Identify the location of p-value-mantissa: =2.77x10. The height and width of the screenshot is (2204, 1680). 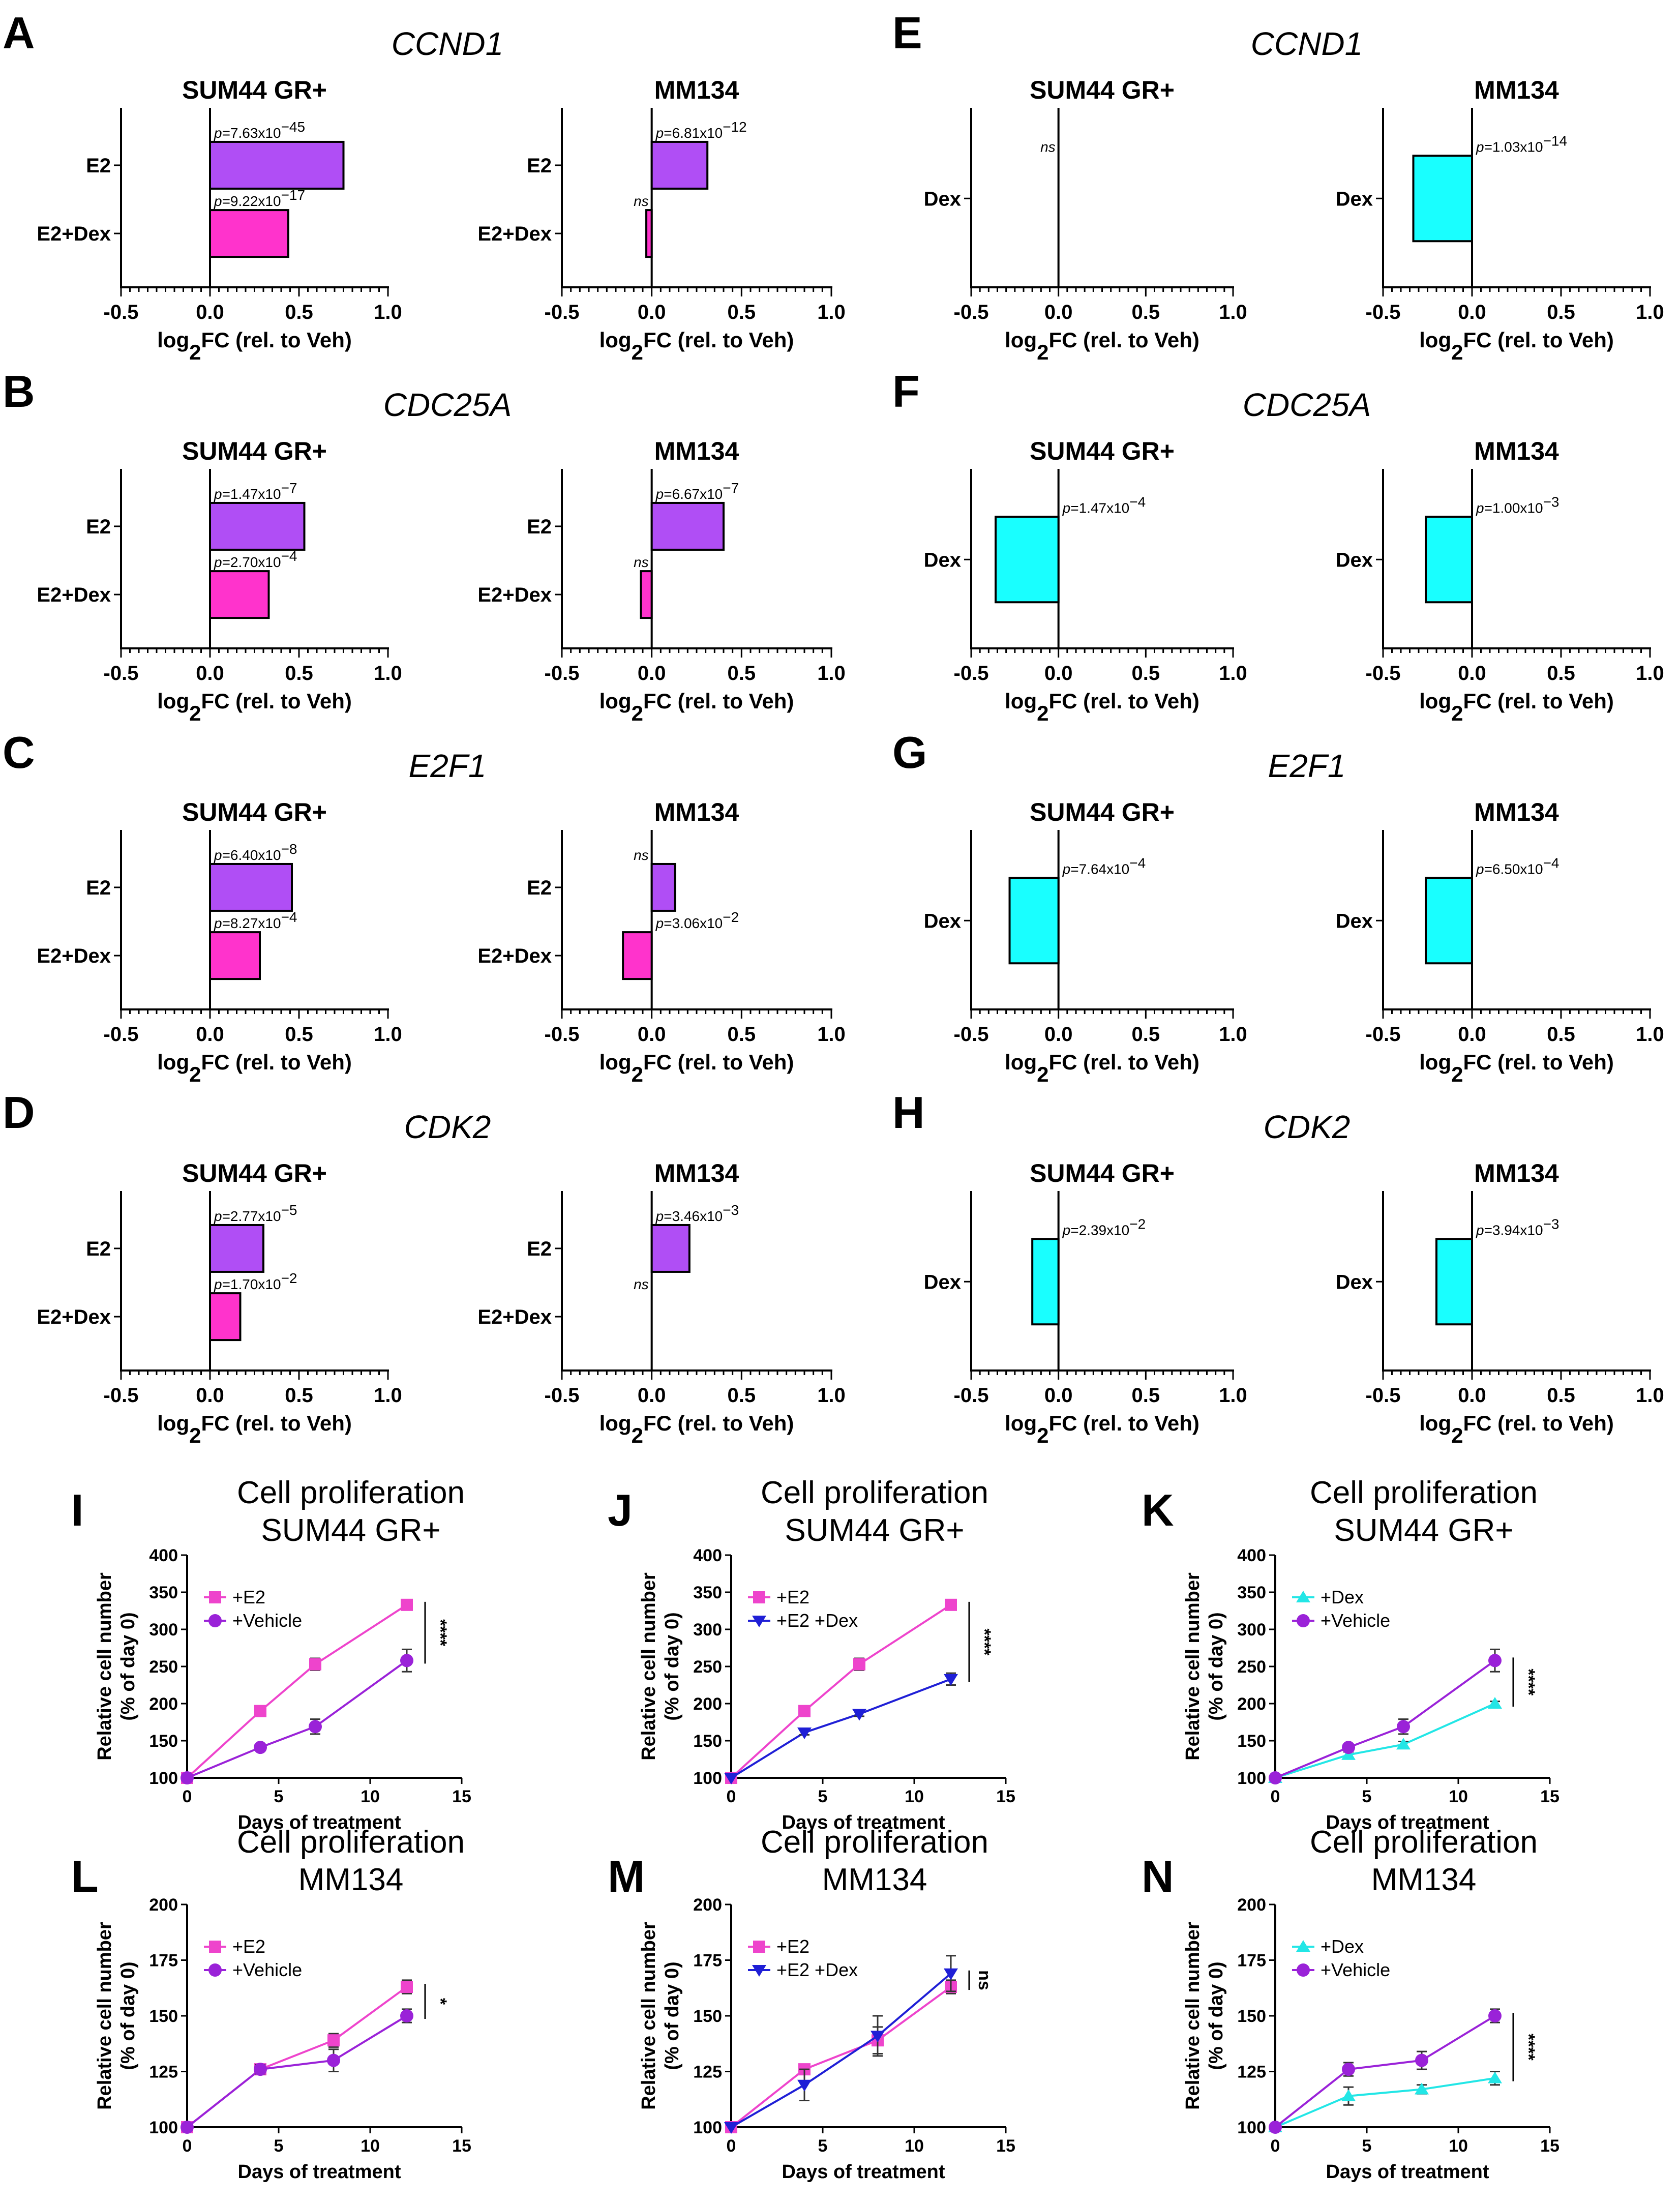
(251, 1216).